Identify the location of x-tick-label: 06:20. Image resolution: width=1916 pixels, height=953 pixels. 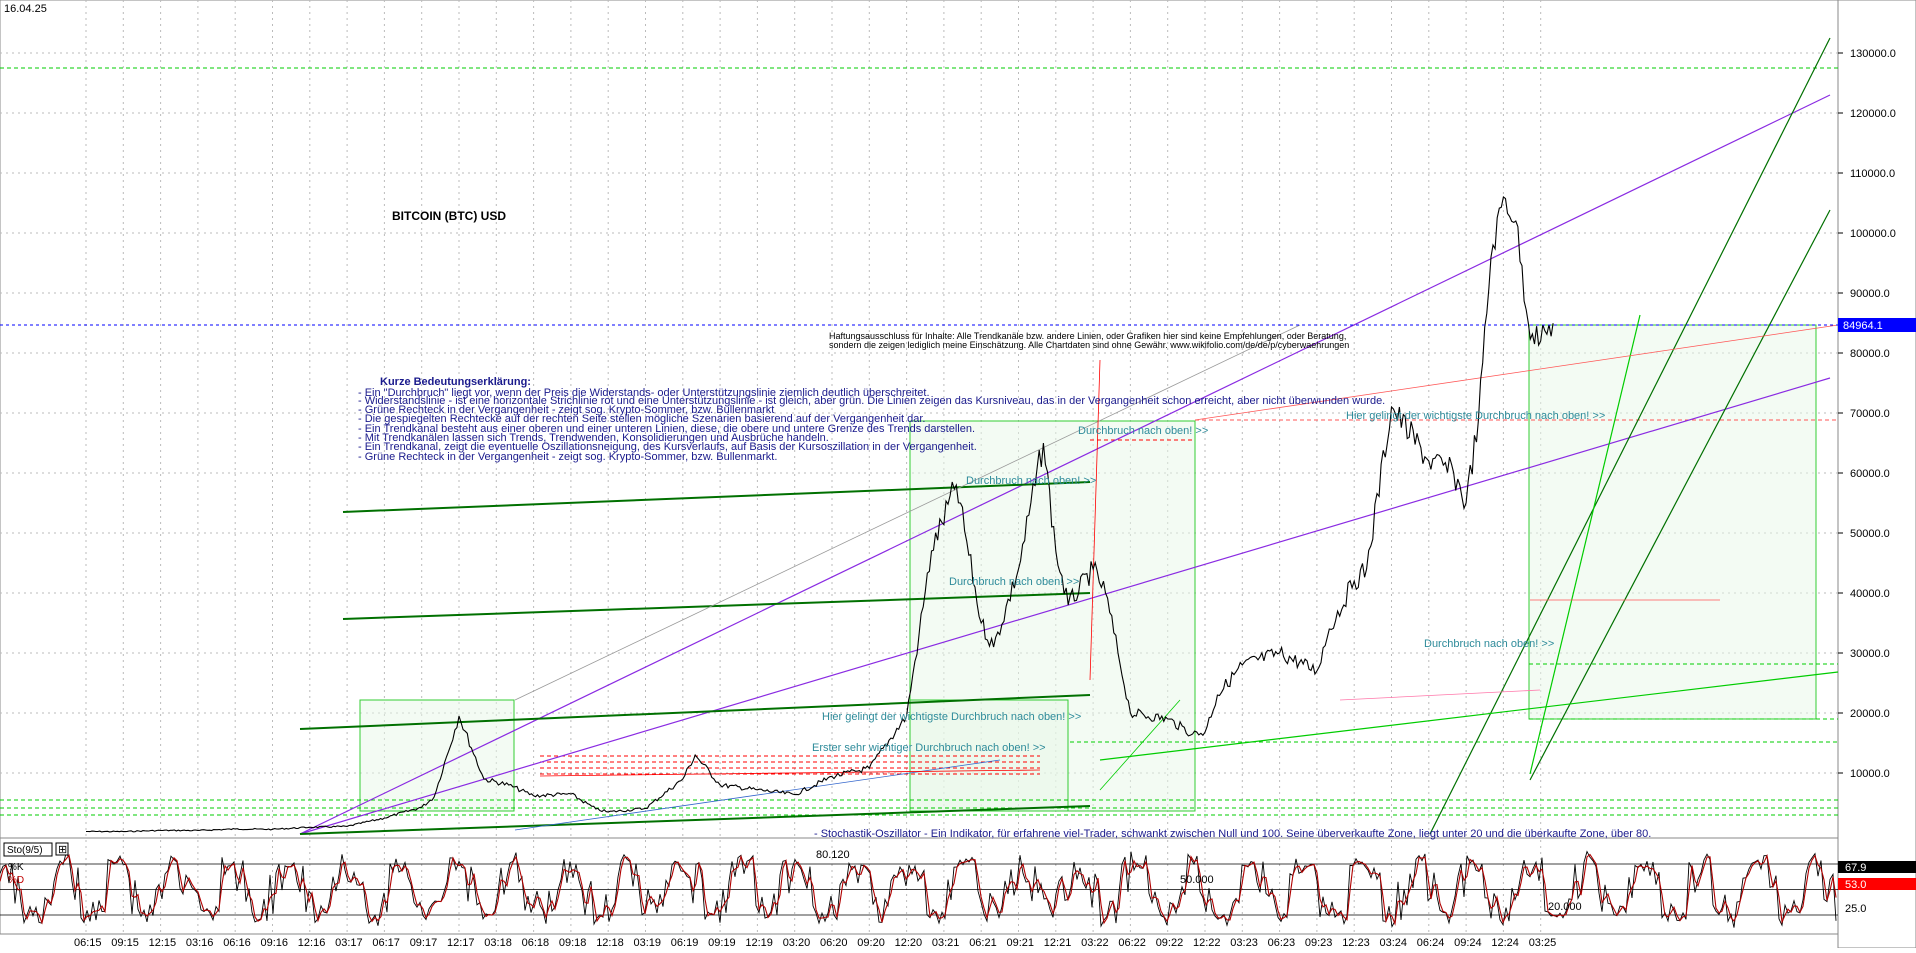
(834, 942).